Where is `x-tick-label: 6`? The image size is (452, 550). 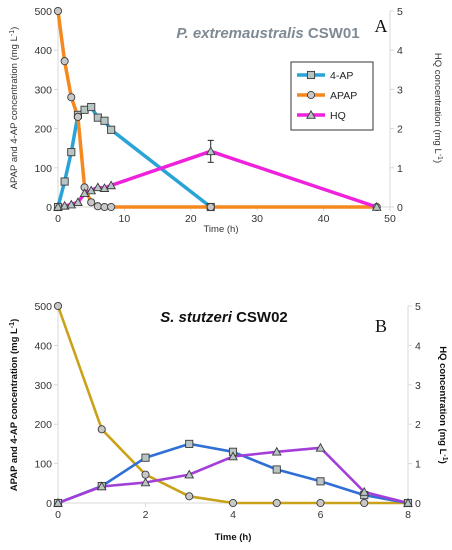 x-tick-label: 6 is located at coordinates (321, 515).